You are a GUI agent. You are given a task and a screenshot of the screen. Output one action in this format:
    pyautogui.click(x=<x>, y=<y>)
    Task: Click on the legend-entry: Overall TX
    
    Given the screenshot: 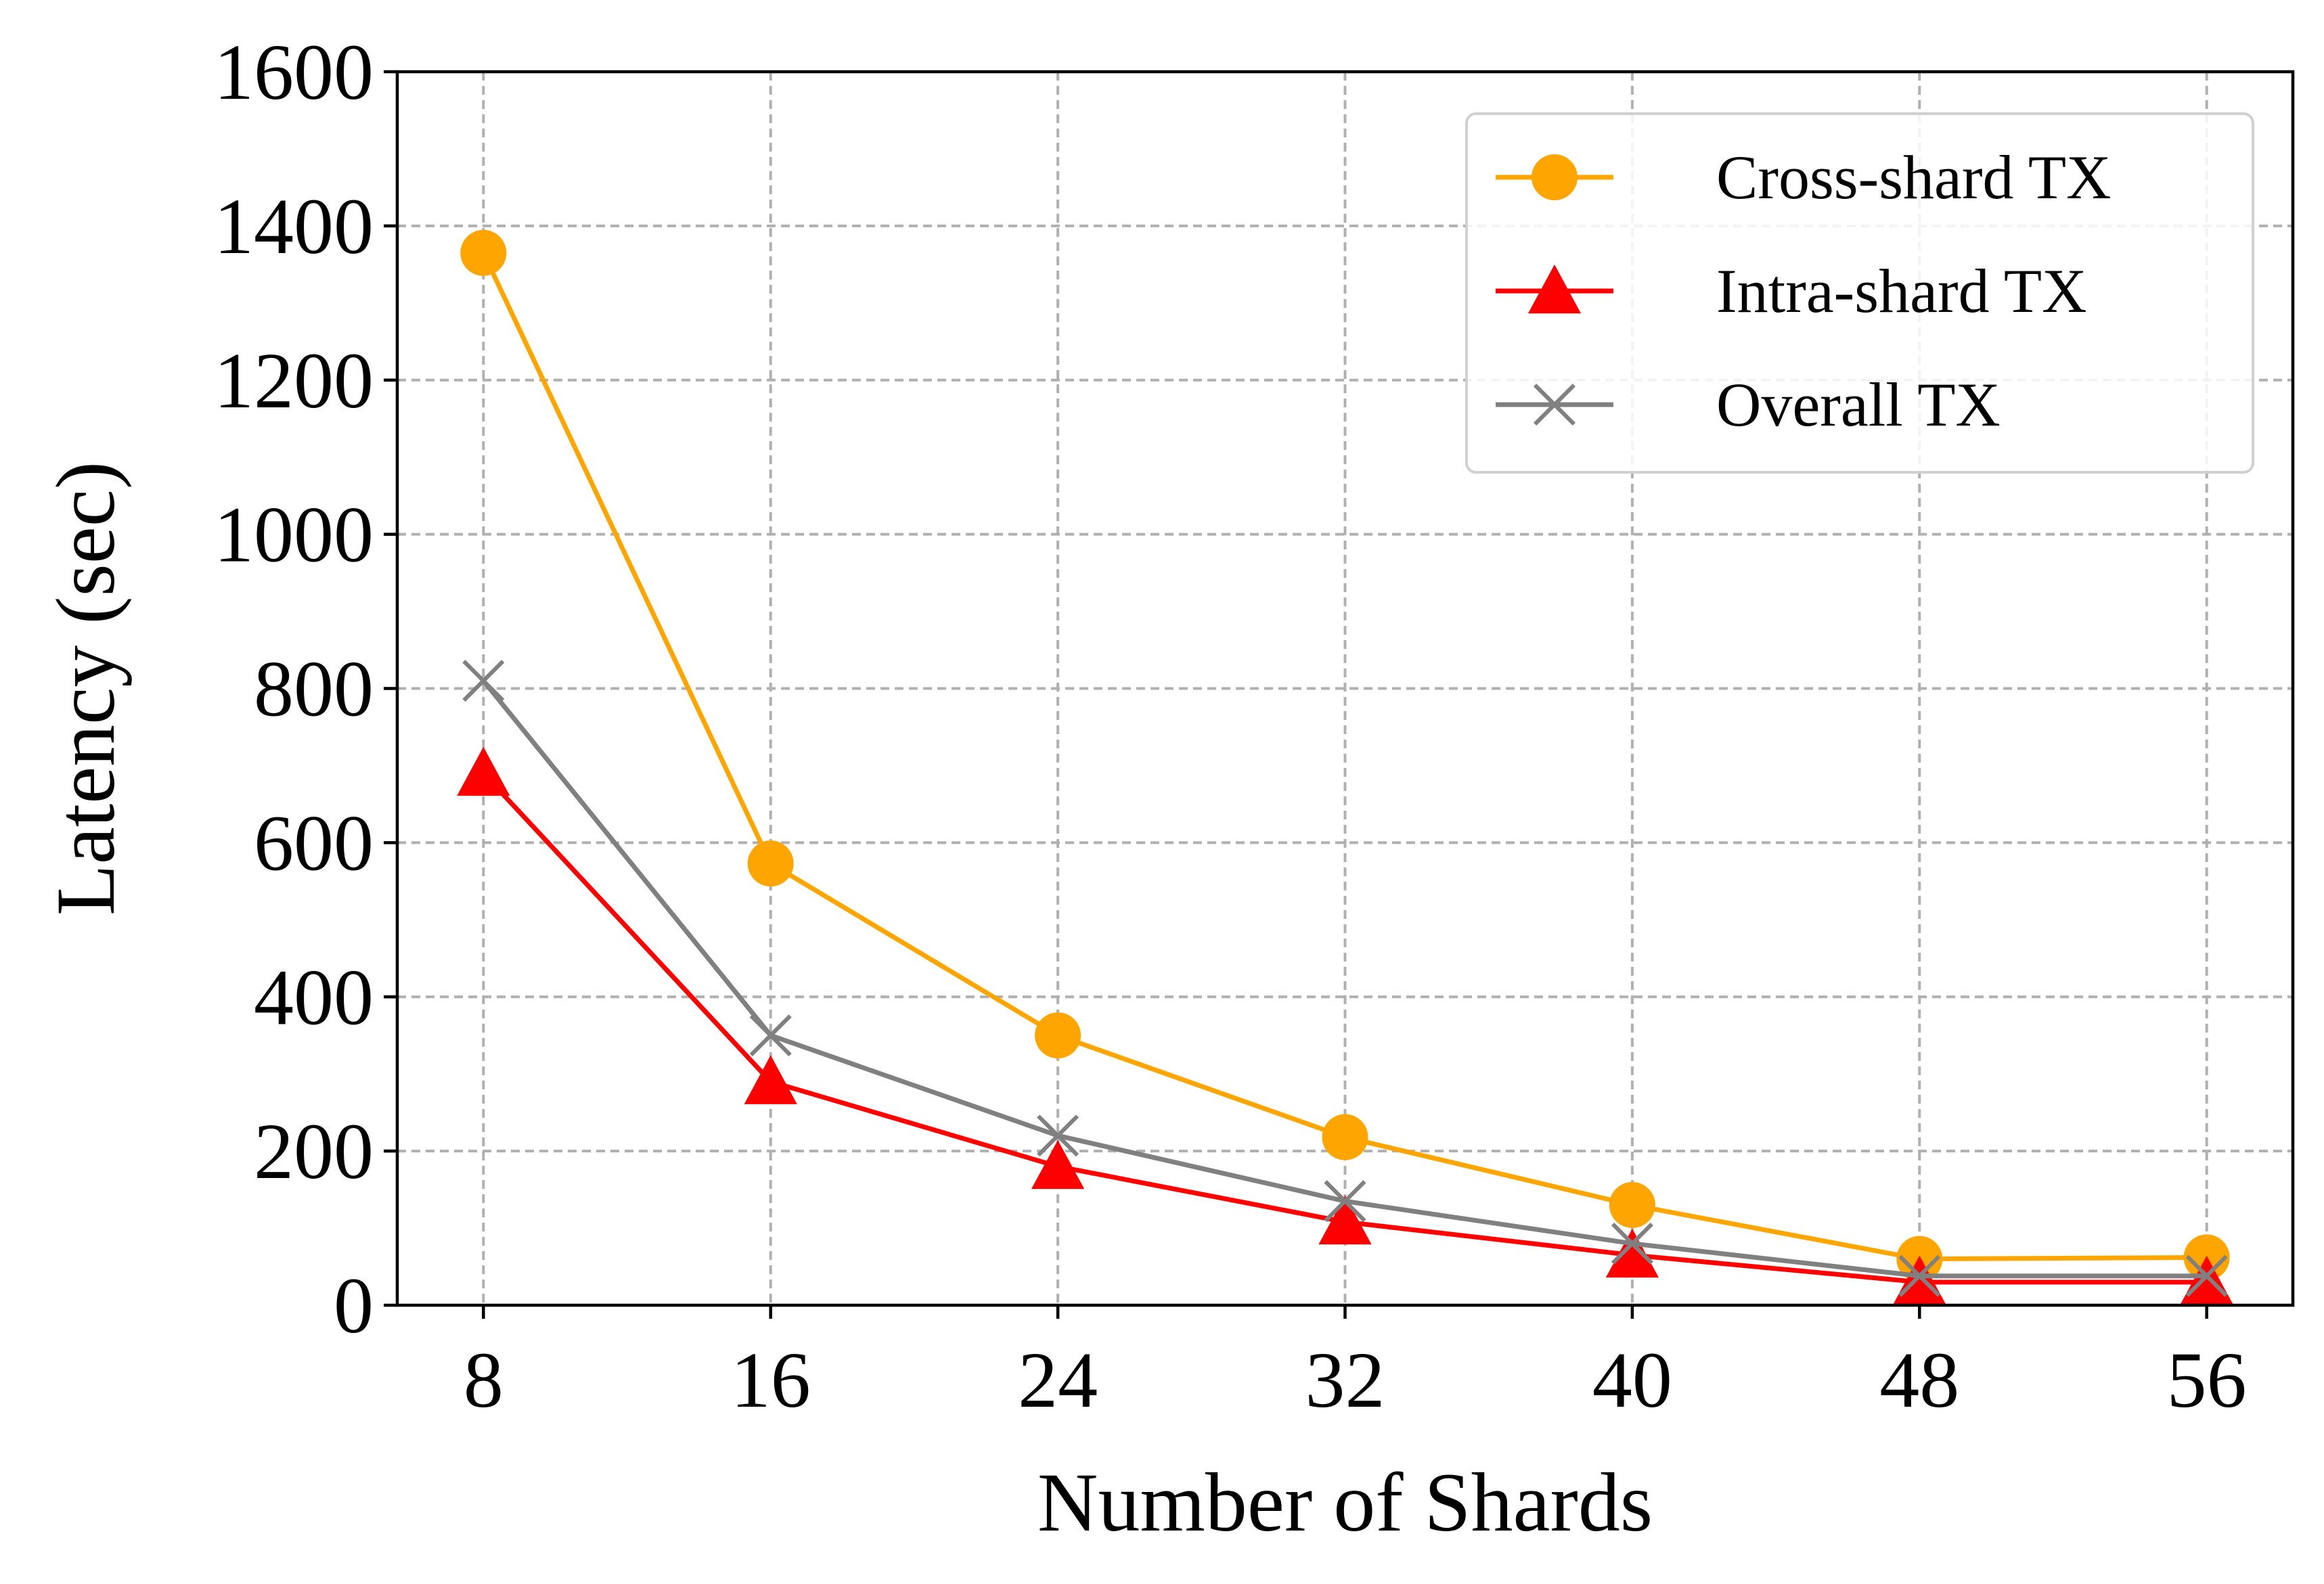 What is the action you would take?
    pyautogui.click(x=1748, y=405)
    